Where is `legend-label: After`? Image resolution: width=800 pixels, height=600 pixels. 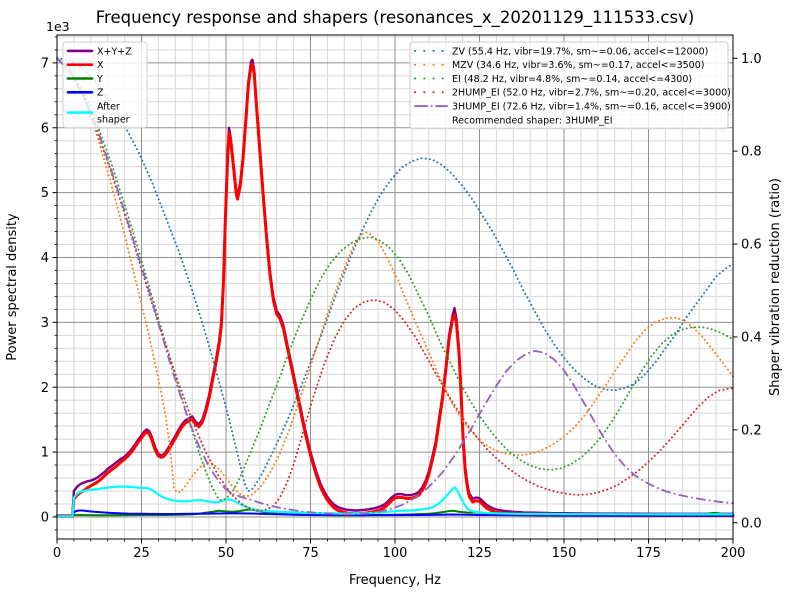
legend-label: After is located at coordinates (108, 106).